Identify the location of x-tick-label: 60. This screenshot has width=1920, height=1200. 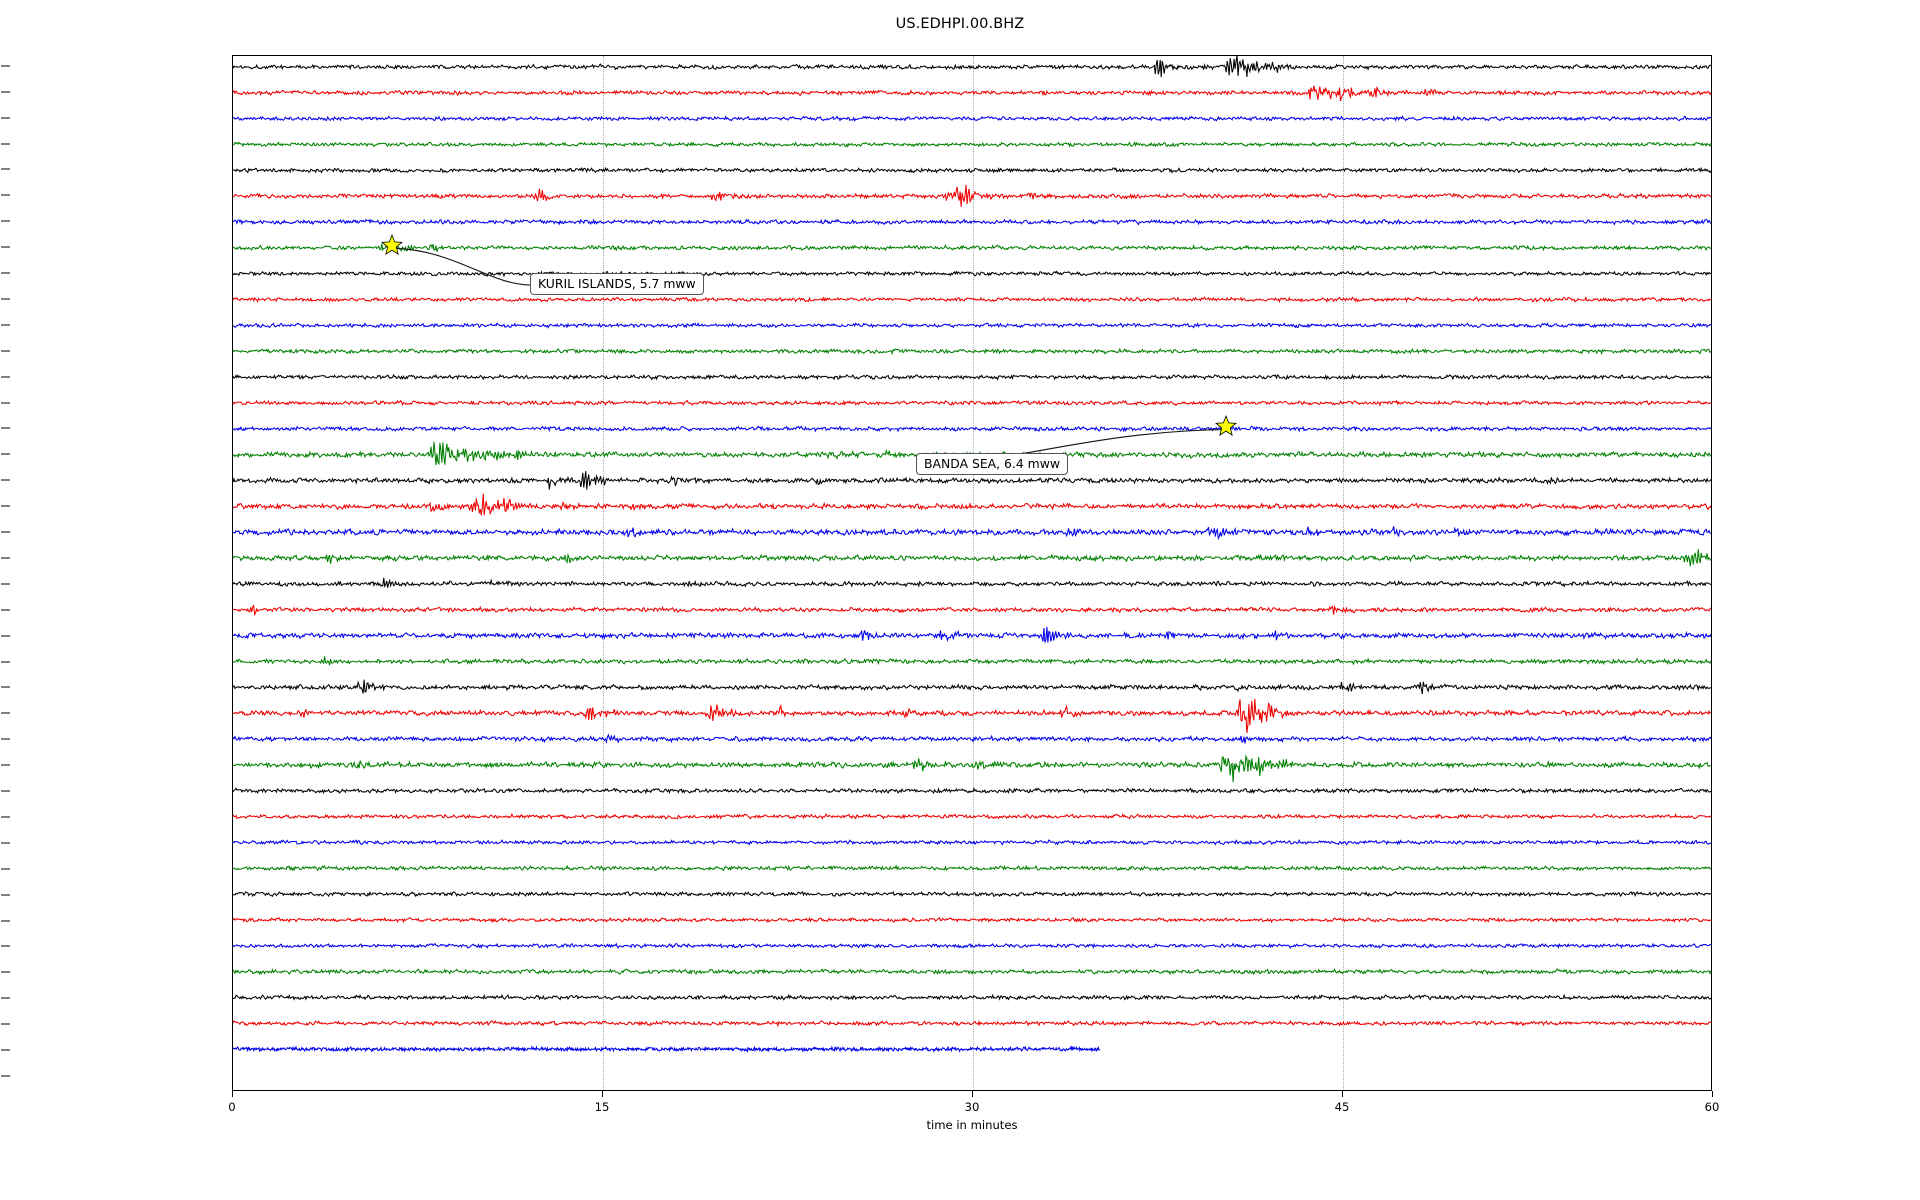
(1712, 1107).